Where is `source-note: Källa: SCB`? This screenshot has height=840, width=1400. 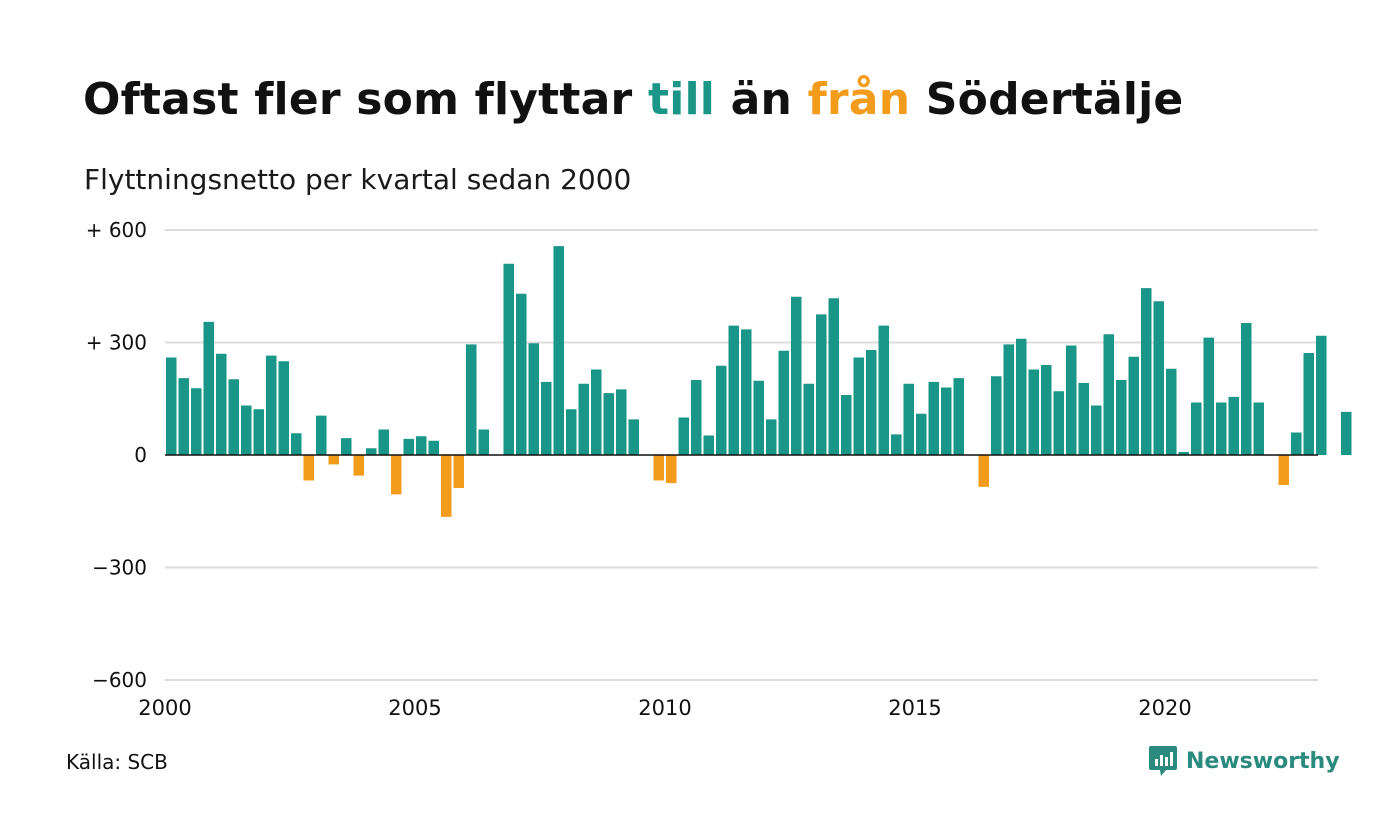 source-note: Källa: SCB is located at coordinates (117, 762).